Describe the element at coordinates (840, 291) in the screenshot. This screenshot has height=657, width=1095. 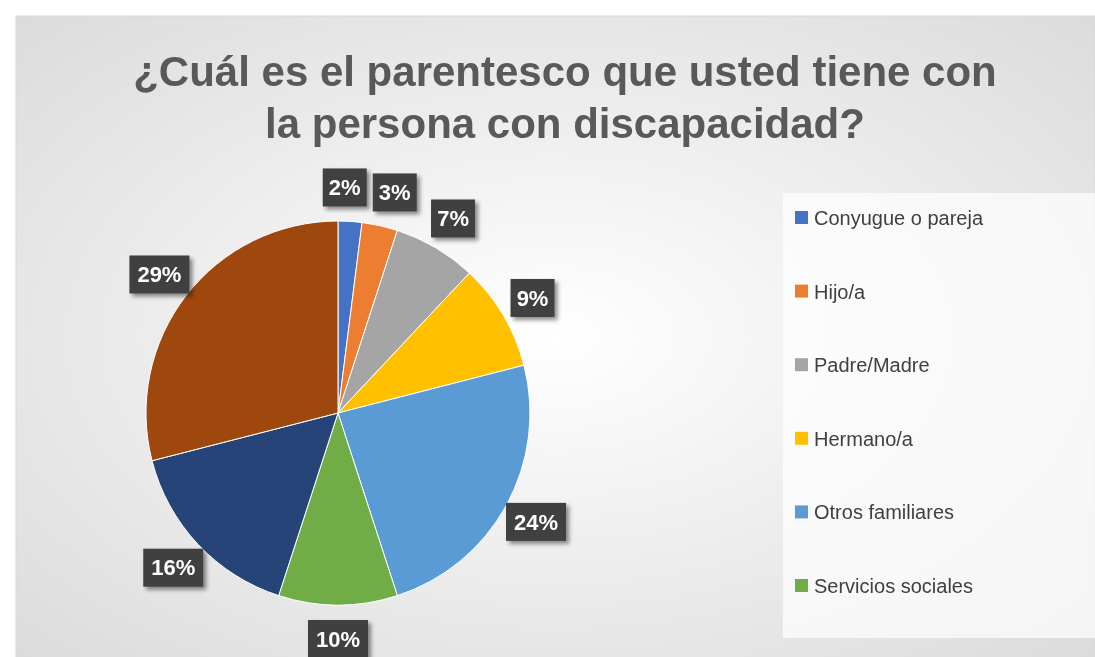
I see `legend-label: Hijo/a` at that location.